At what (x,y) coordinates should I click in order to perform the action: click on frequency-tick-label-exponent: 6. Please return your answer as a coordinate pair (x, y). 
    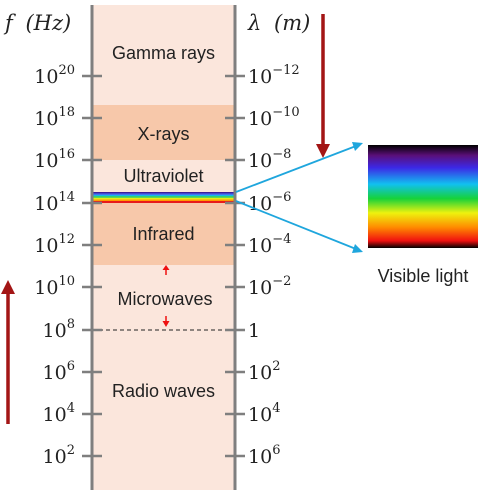
    Looking at the image, I should click on (71, 366).